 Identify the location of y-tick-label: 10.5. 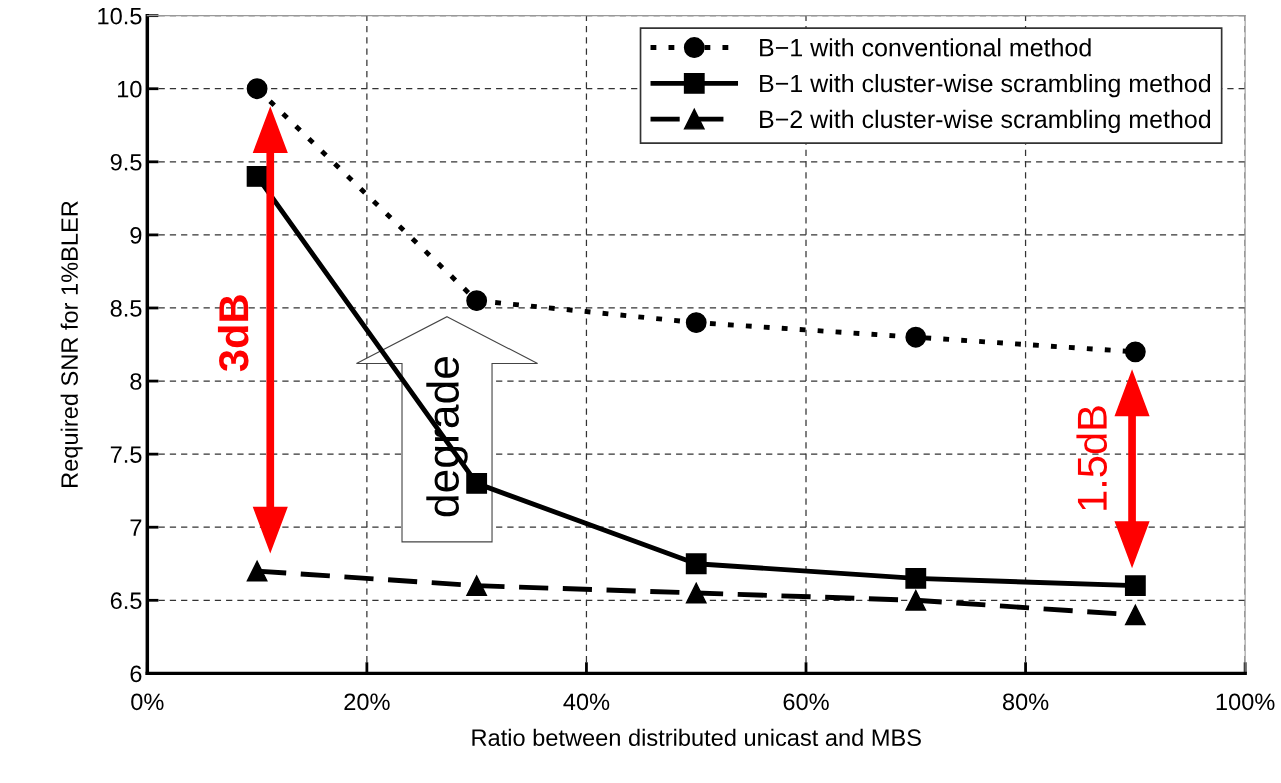
(120, 16).